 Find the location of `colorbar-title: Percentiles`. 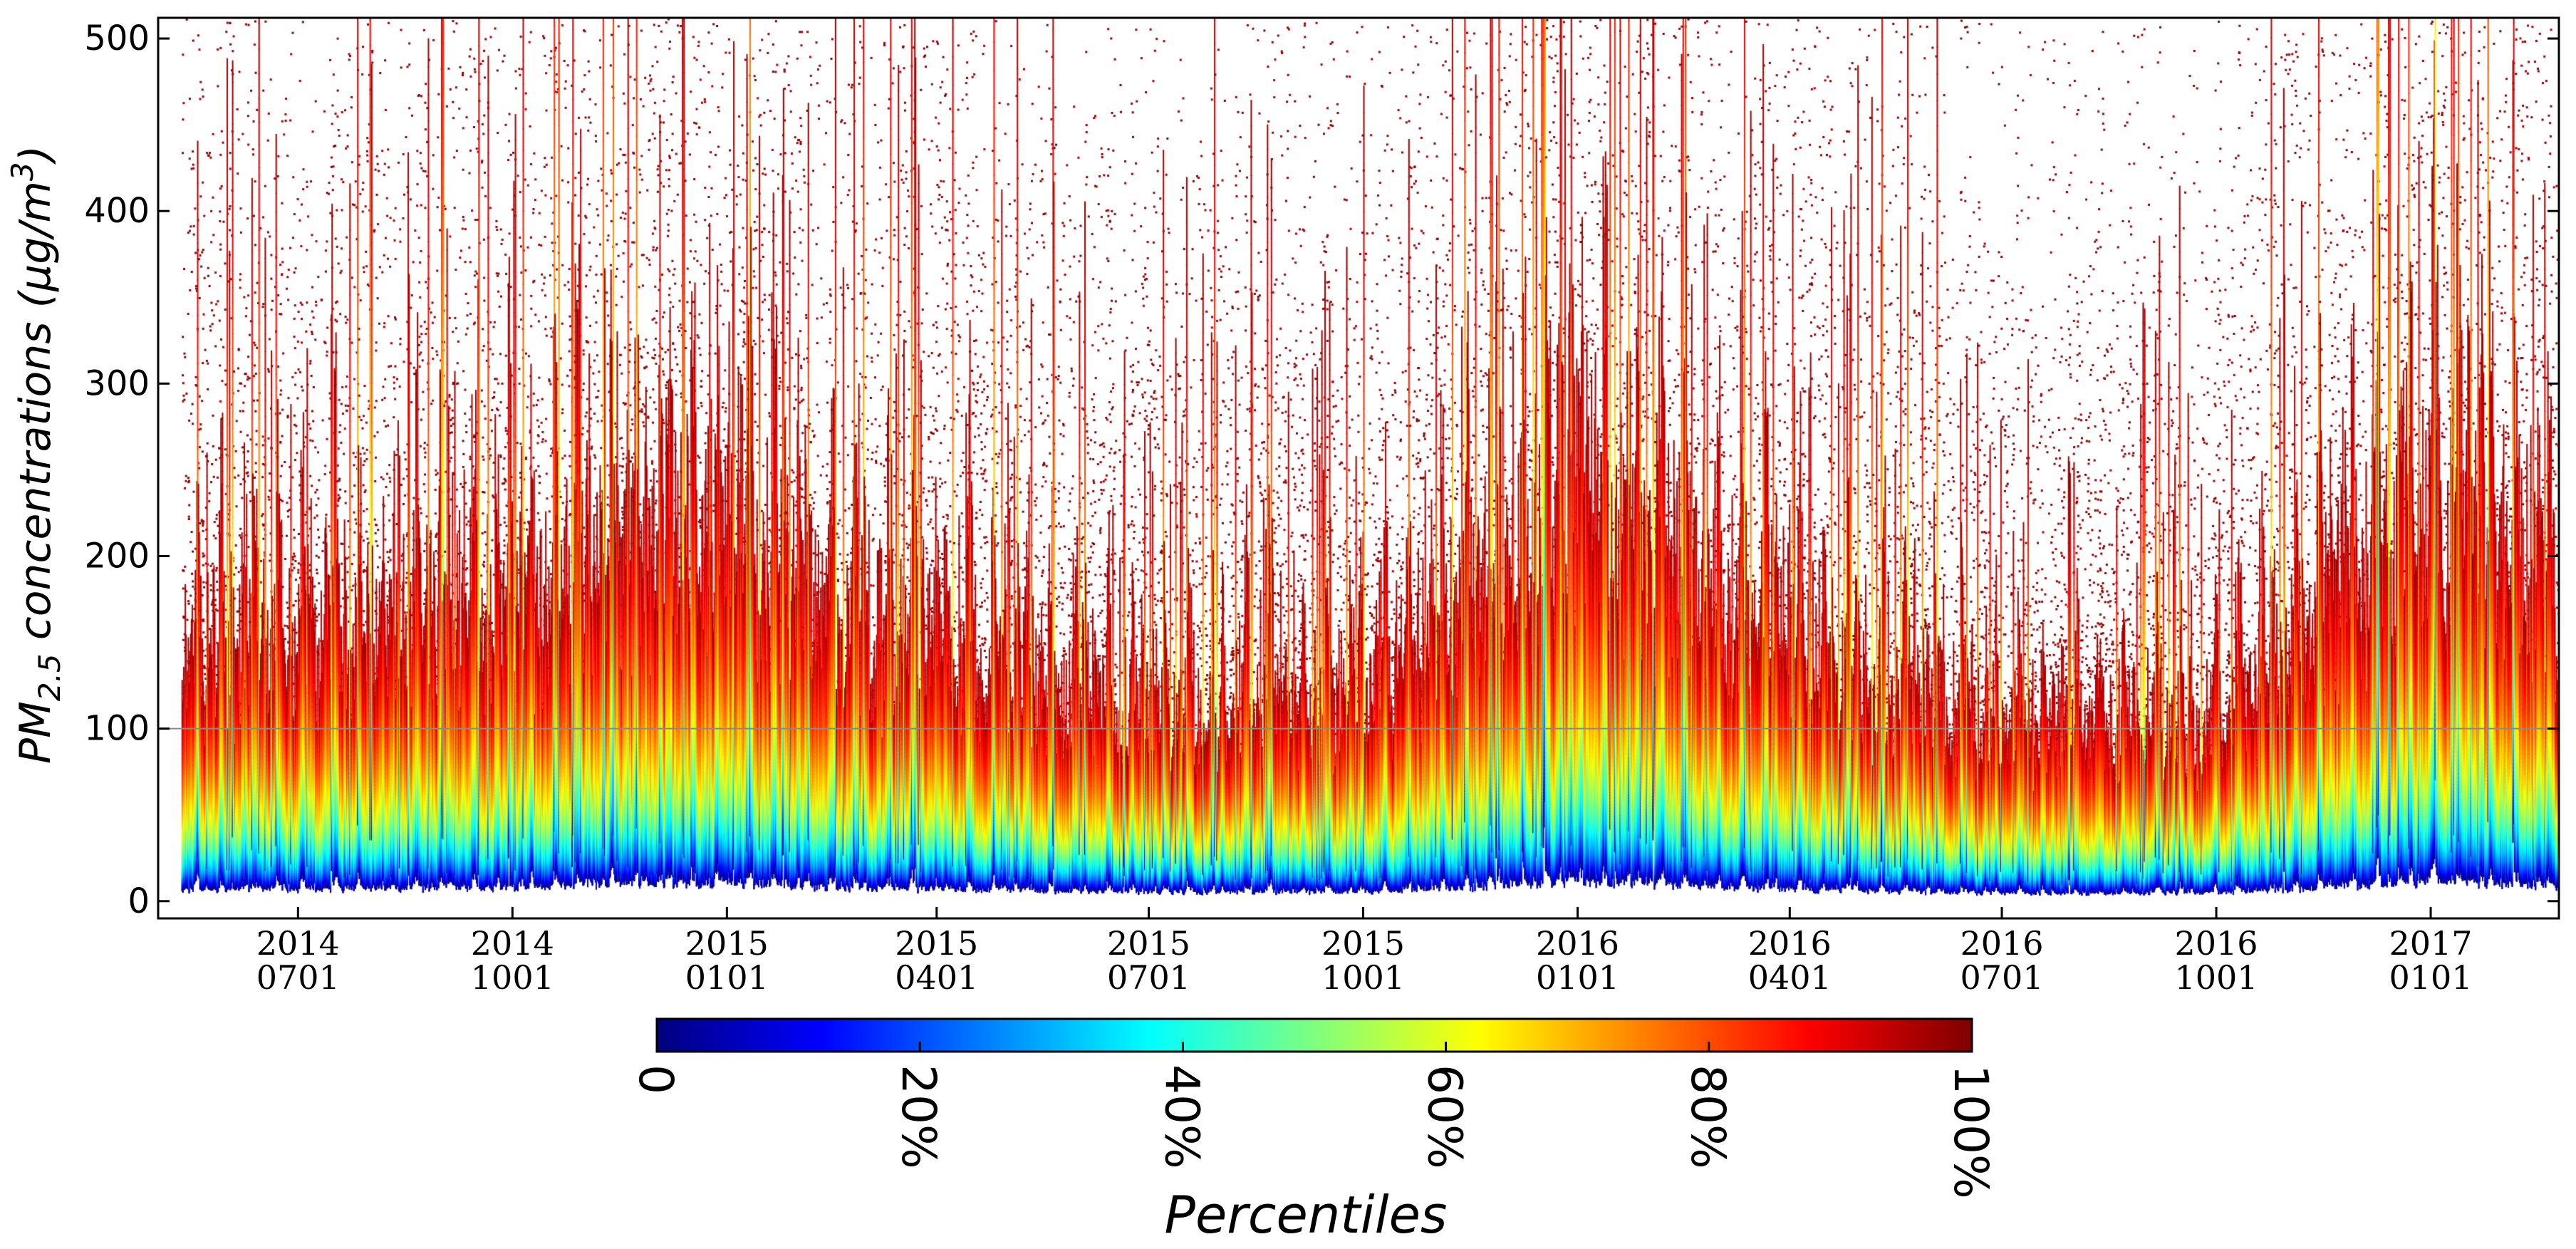

colorbar-title: Percentiles is located at coordinates (1306, 1215).